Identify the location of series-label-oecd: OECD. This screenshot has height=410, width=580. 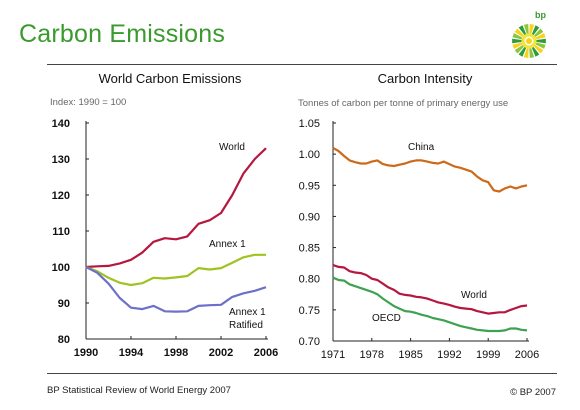
(386, 318).